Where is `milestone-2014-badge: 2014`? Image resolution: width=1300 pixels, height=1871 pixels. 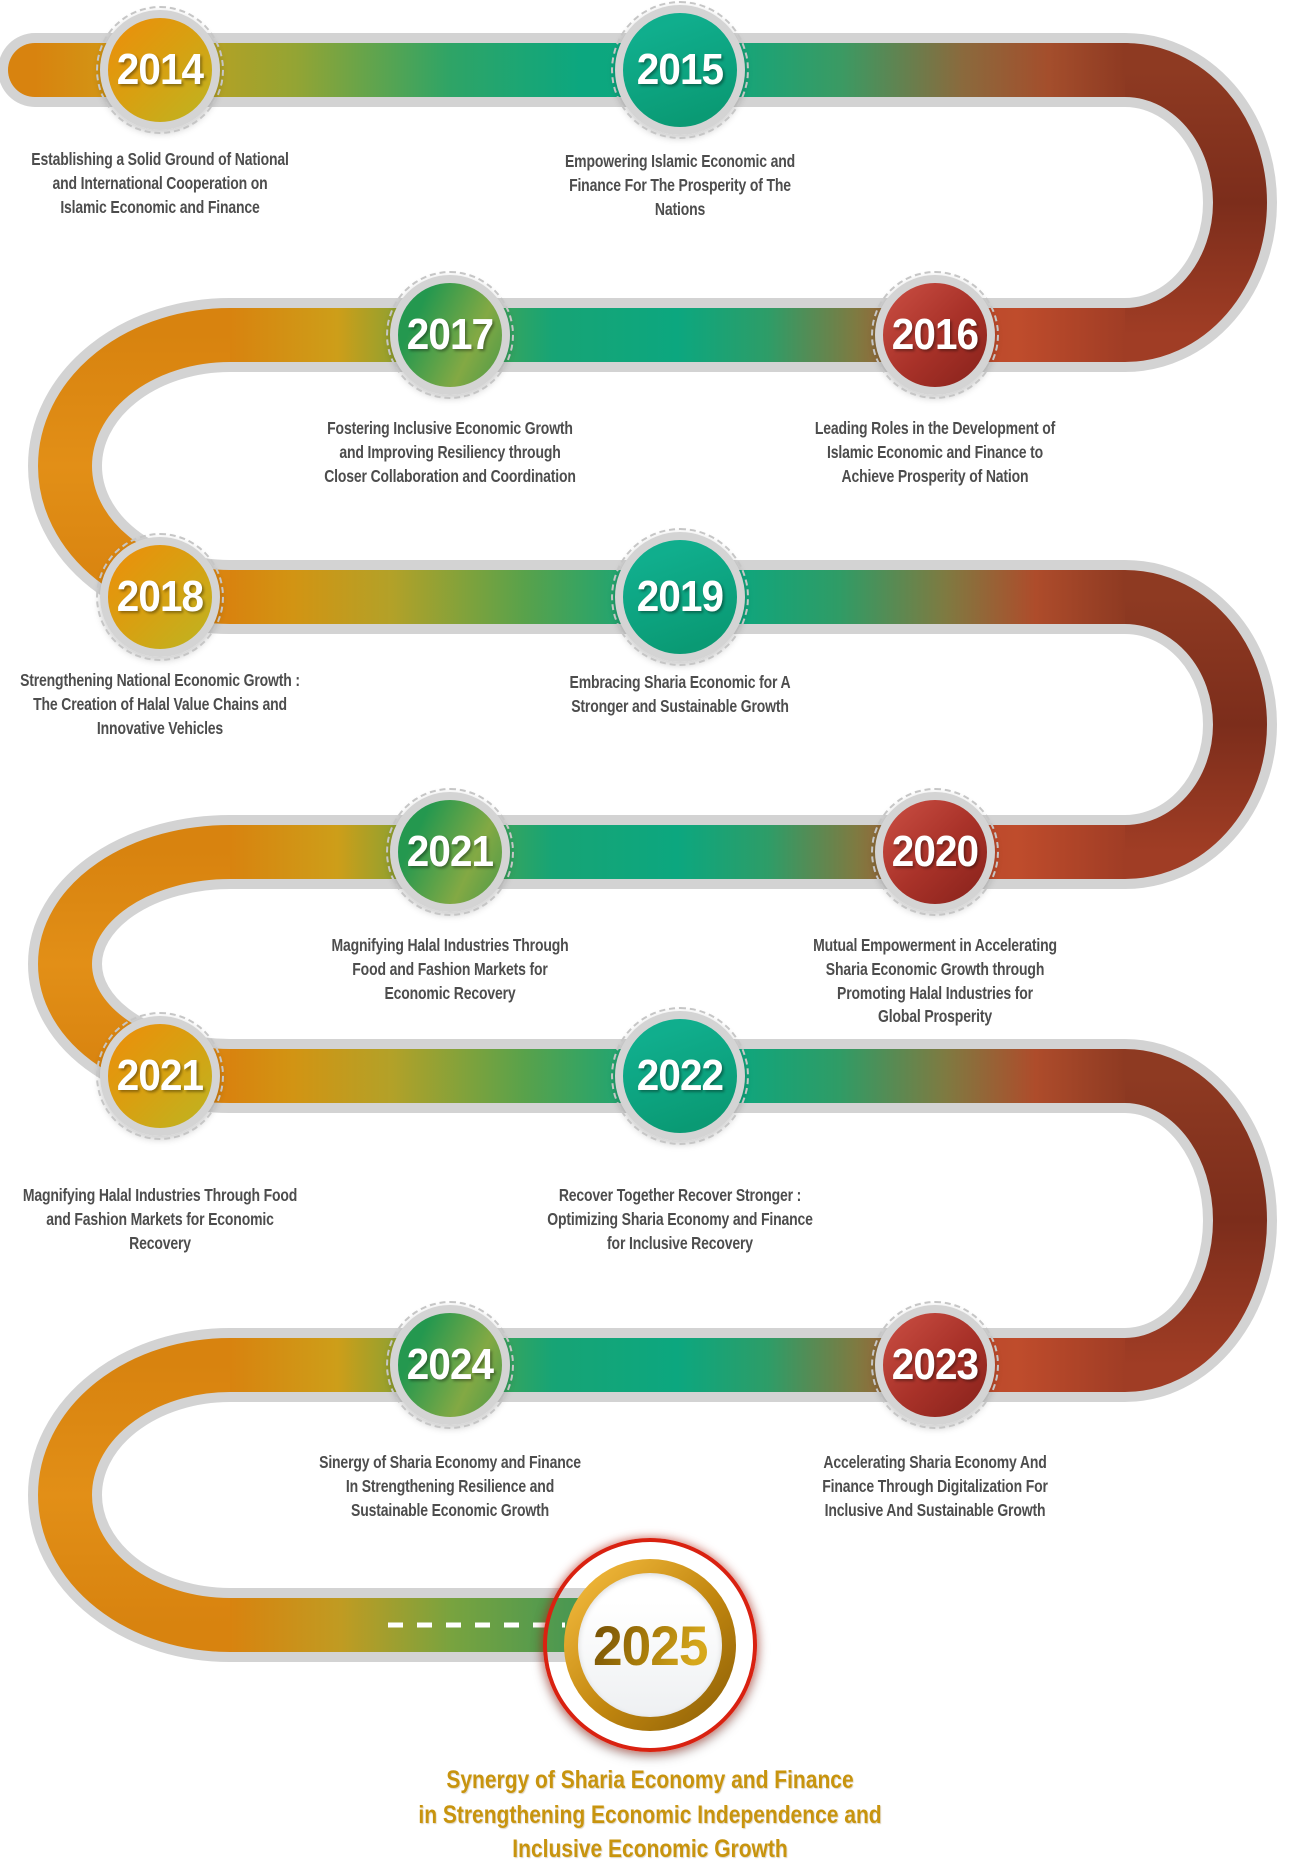 milestone-2014-badge: 2014 is located at coordinates (160, 70).